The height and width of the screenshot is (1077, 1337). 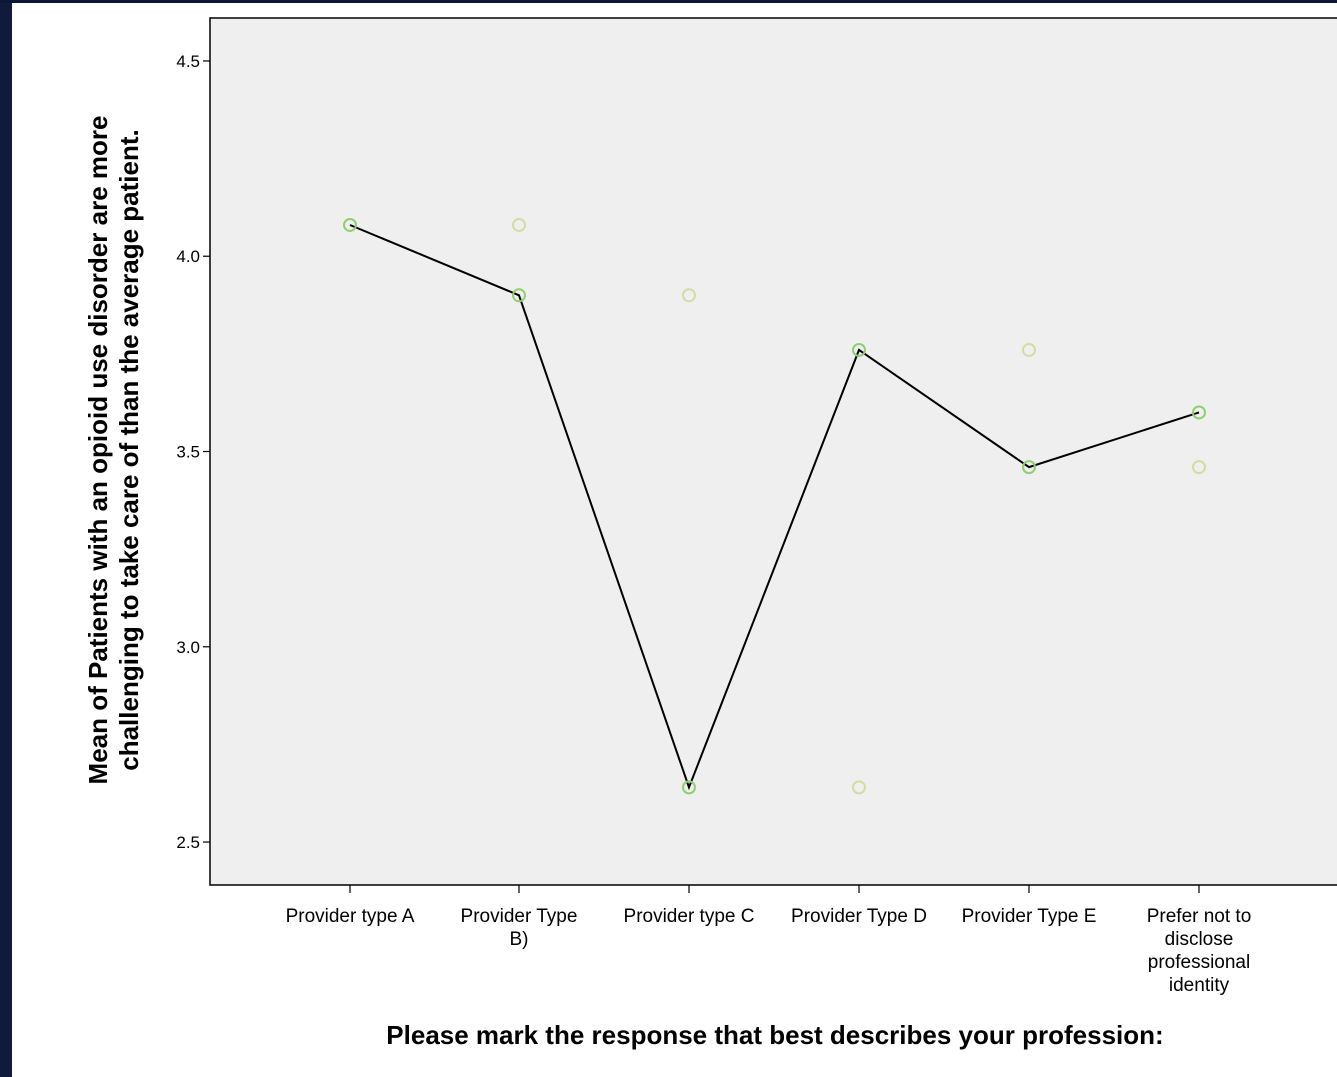 What do you see at coordinates (350, 916) in the screenshot?
I see `x-tick-label: Provider type A` at bounding box center [350, 916].